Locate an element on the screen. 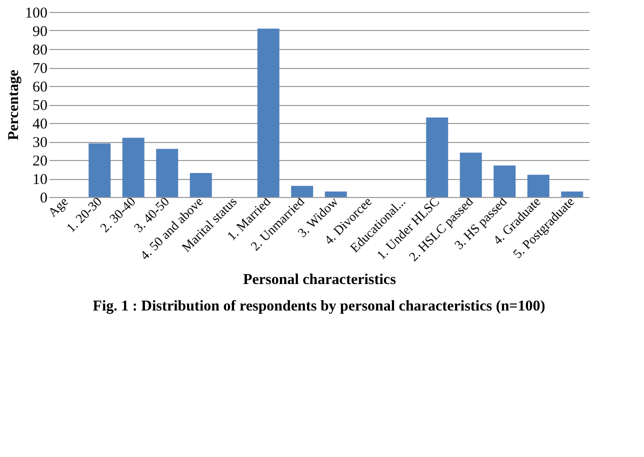  y-tick-label: 0 is located at coordinates (44, 198).